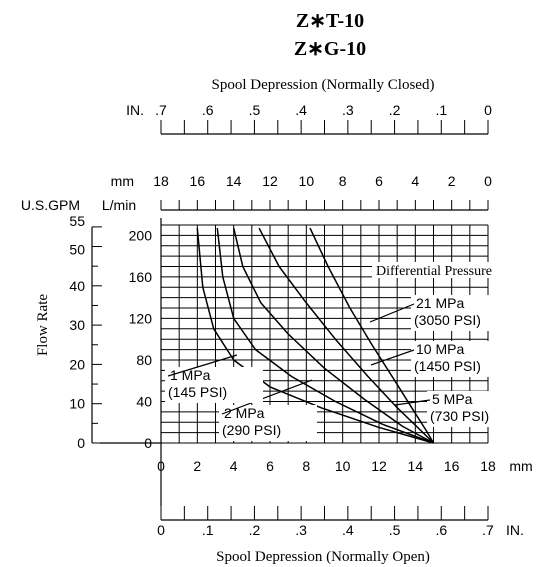 The width and height of the screenshot is (545, 567). What do you see at coordinates (119, 205) in the screenshot?
I see `lmin-axis-unit: L/min` at bounding box center [119, 205].